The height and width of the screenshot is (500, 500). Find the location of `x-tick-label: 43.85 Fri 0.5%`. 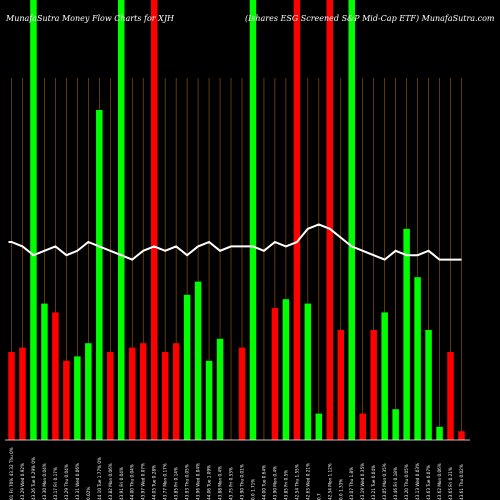

x-tick-label: 43.85 Fri 0.5% is located at coordinates (285, 485).